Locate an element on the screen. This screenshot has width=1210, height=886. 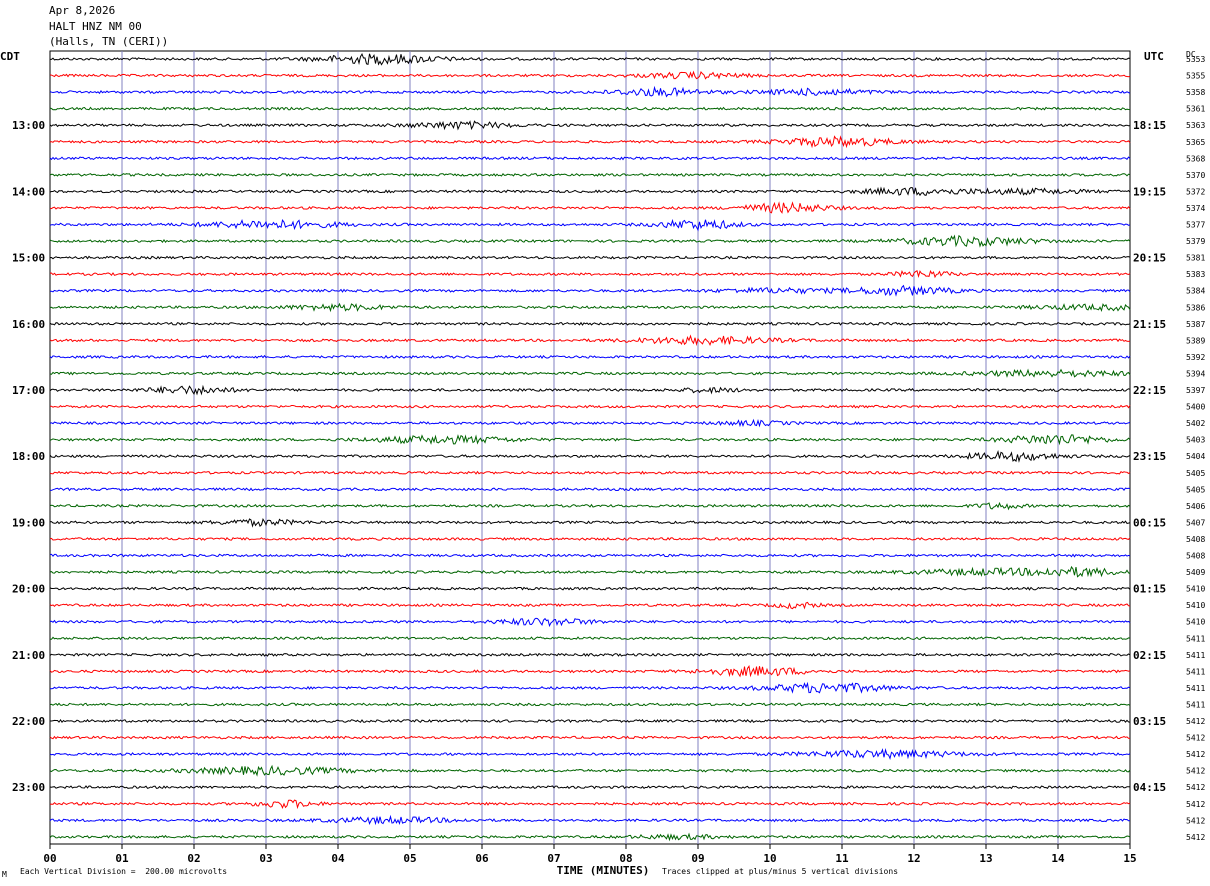
x-tick-label: 08 is located at coordinates (625, 858).